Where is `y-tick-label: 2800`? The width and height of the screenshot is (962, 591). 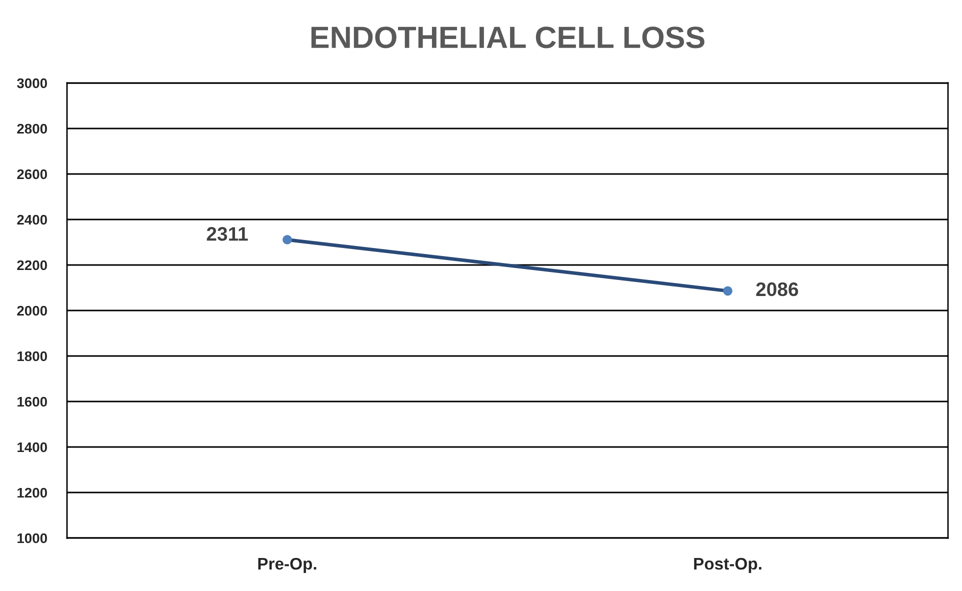
y-tick-label: 2800 is located at coordinates (32, 129).